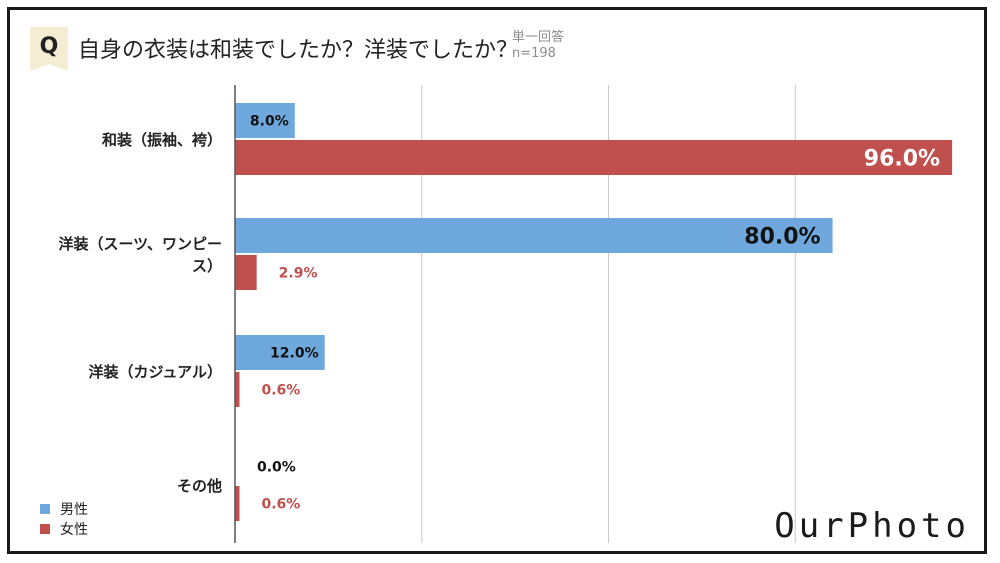 Image resolution: width=1000 pixels, height=563 pixels. What do you see at coordinates (45, 529) in the screenshot?
I see `legend-swatch-female` at bounding box center [45, 529].